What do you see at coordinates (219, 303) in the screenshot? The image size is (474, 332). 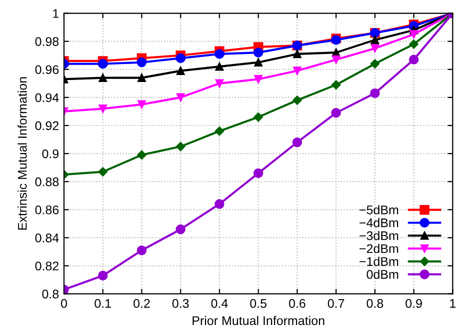 I see `x-tick-label: 0.4` at bounding box center [219, 303].